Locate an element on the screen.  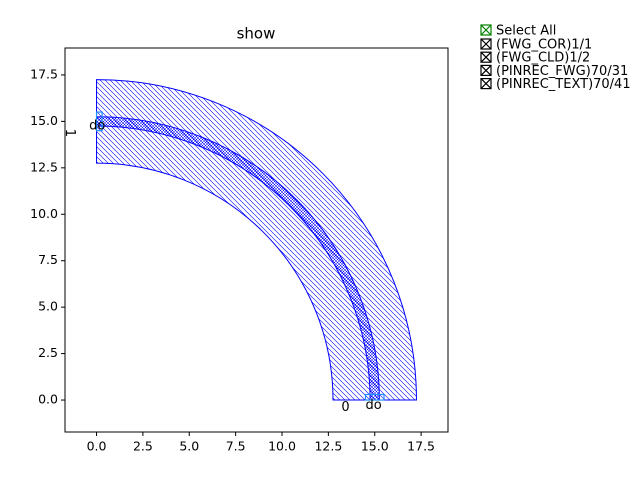
y-tick-label: 2.5 is located at coordinates (48, 352).